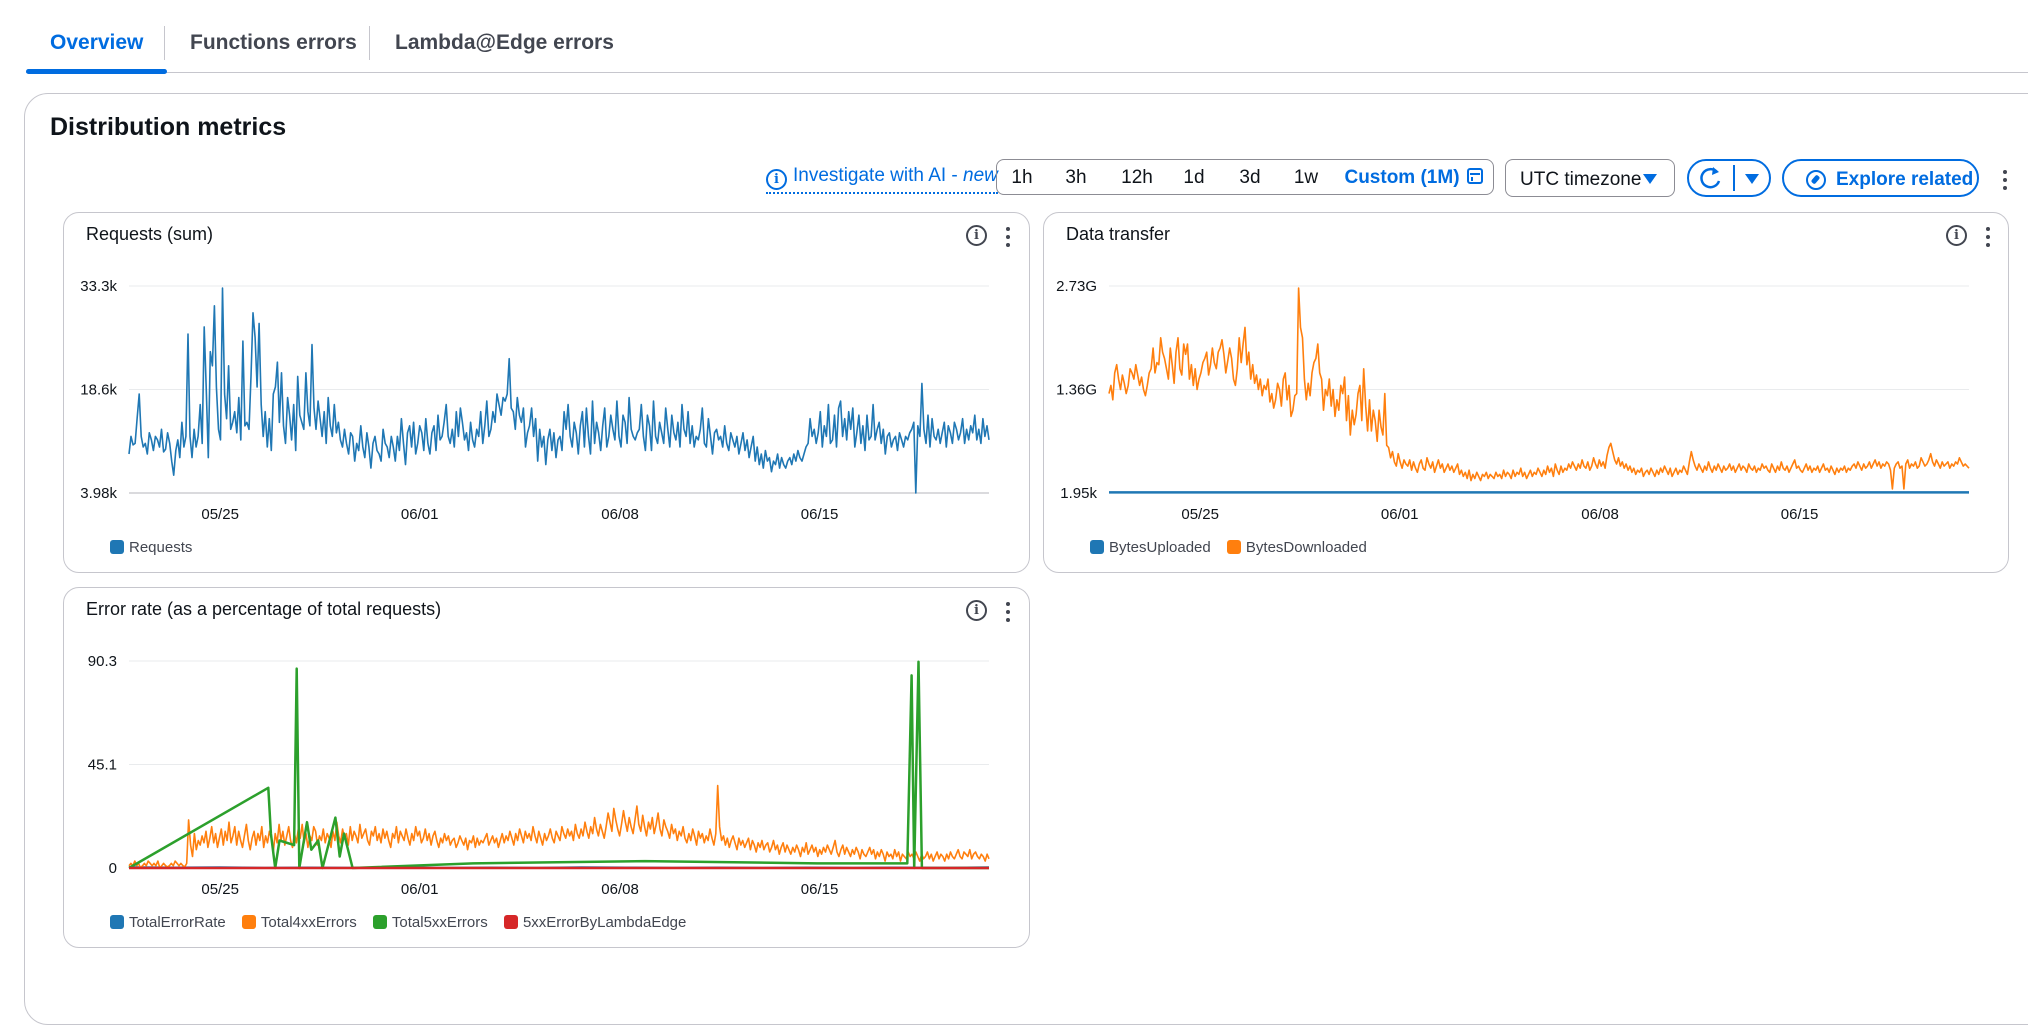 The width and height of the screenshot is (2028, 1025). Describe the element at coordinates (594, 922) in the screenshot. I see `legend-item-5xx-error-by-lambda-edge: 5xxErrorByLambdaEdge` at that location.